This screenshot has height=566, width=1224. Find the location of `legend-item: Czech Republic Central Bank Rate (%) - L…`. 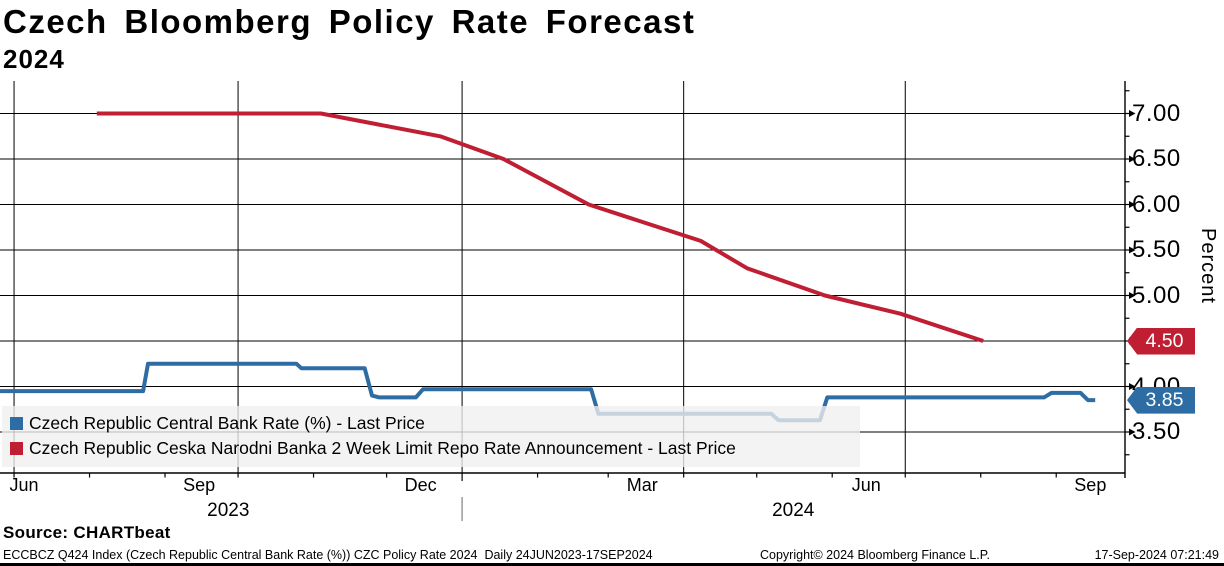

legend-item: Czech Republic Central Bank Rate (%) - L… is located at coordinates (435, 423).